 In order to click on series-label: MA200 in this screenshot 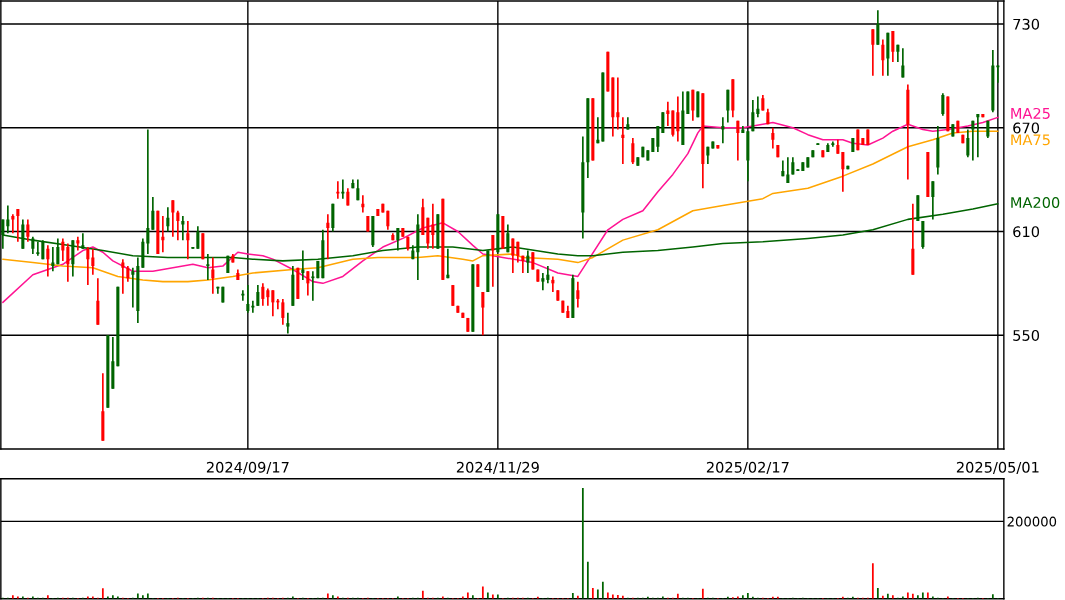, I will do `click(1035, 203)`.